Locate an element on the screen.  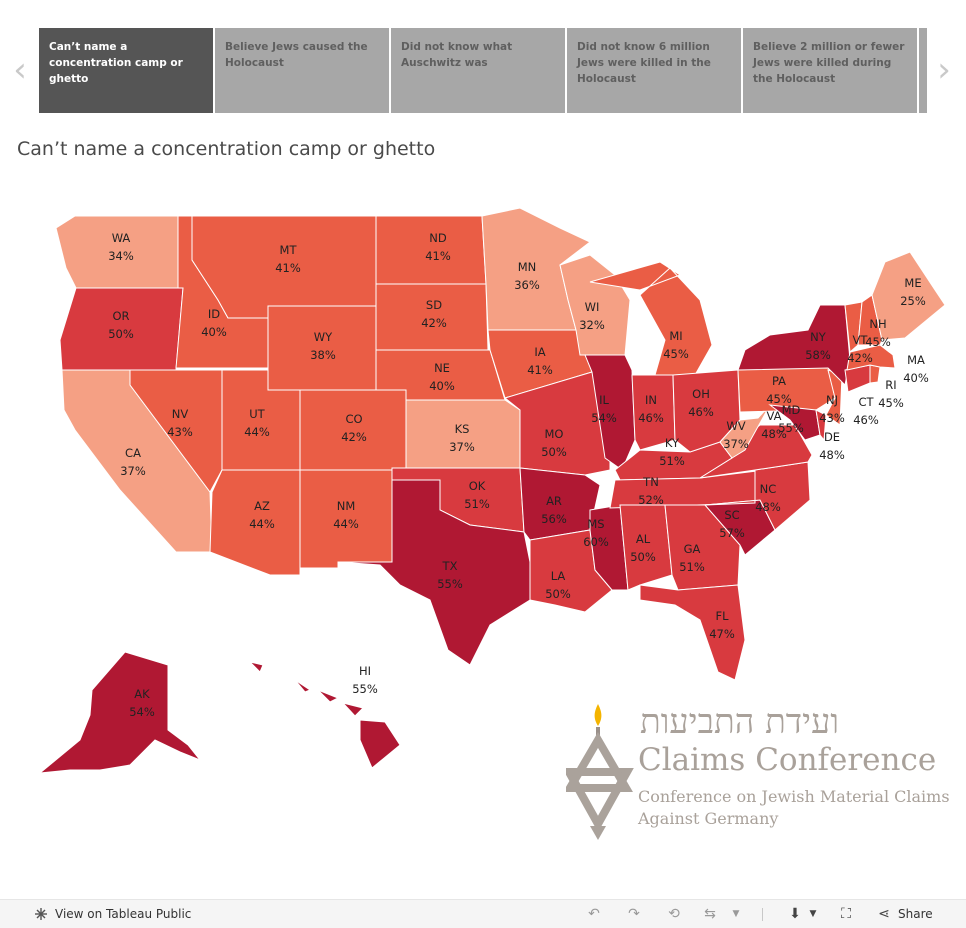
state-ma is located at coordinates (871, 357).